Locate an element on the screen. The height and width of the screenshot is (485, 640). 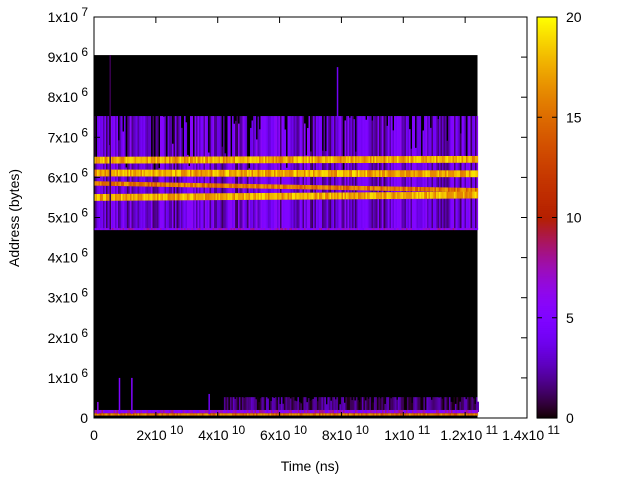
y-tick-label: 3x10 6 is located at coordinates (68, 296).